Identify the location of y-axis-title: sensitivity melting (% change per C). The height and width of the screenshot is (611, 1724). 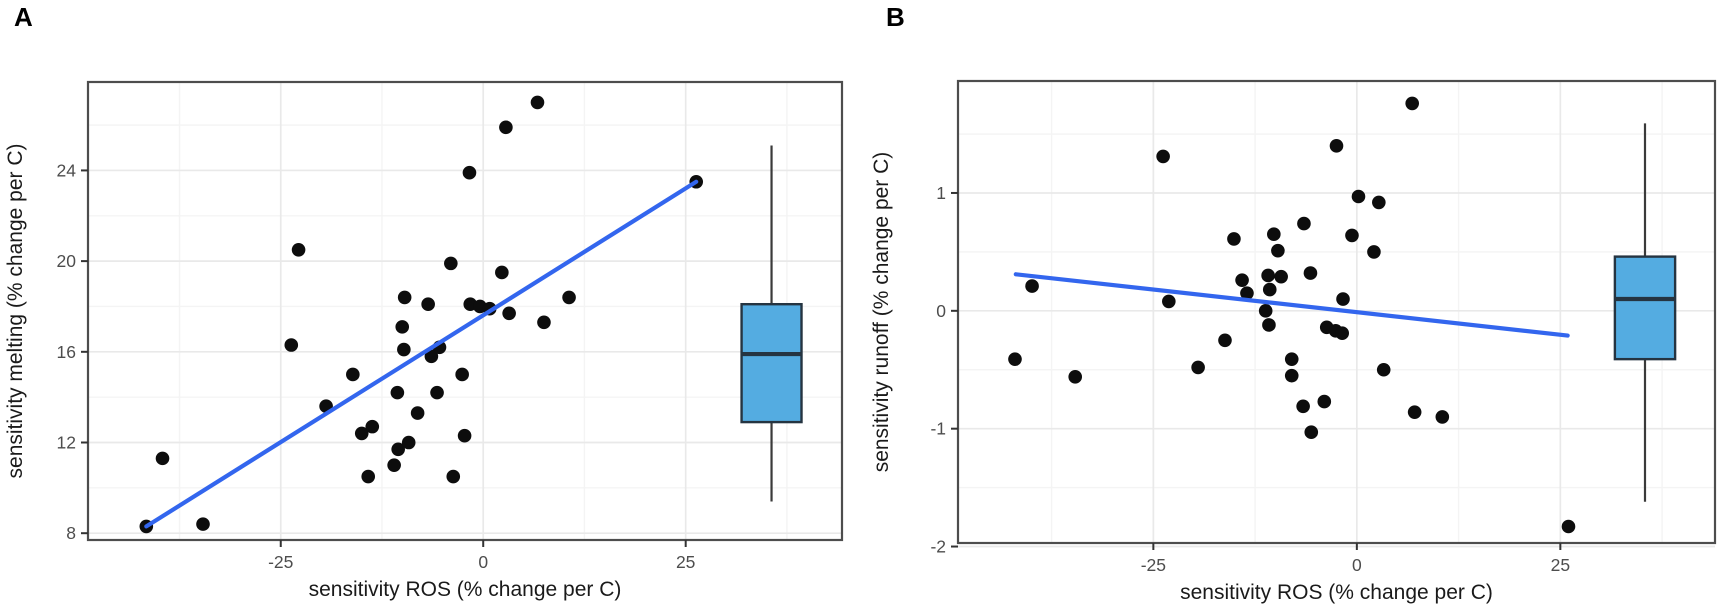
(15, 311).